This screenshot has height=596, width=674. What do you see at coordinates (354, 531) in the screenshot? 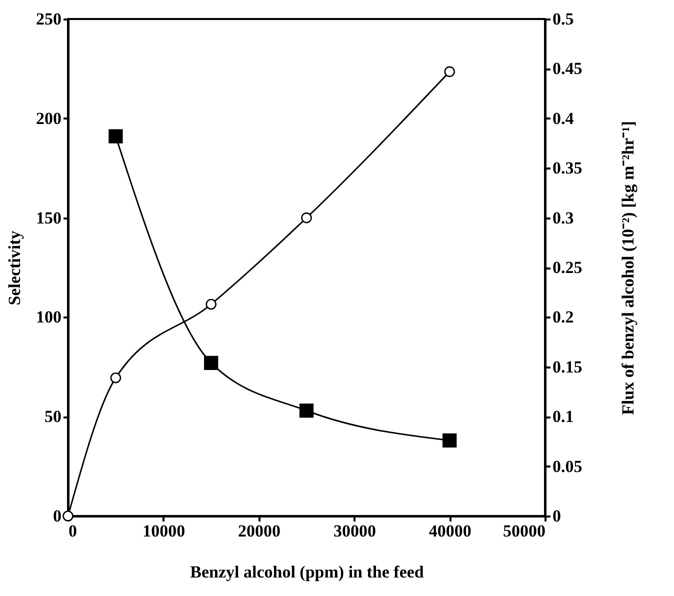
I see `x-tick-label: 30000` at bounding box center [354, 531].